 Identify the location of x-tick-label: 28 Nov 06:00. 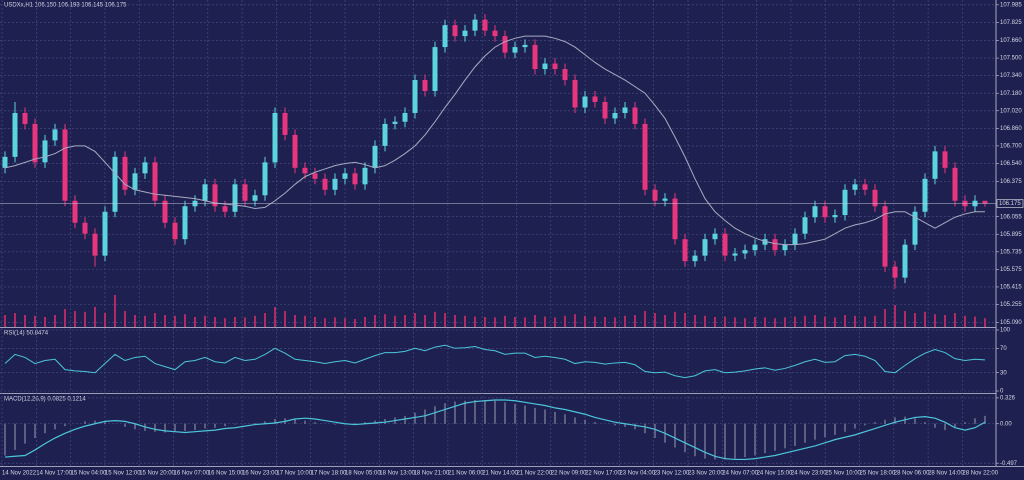
(912, 474).